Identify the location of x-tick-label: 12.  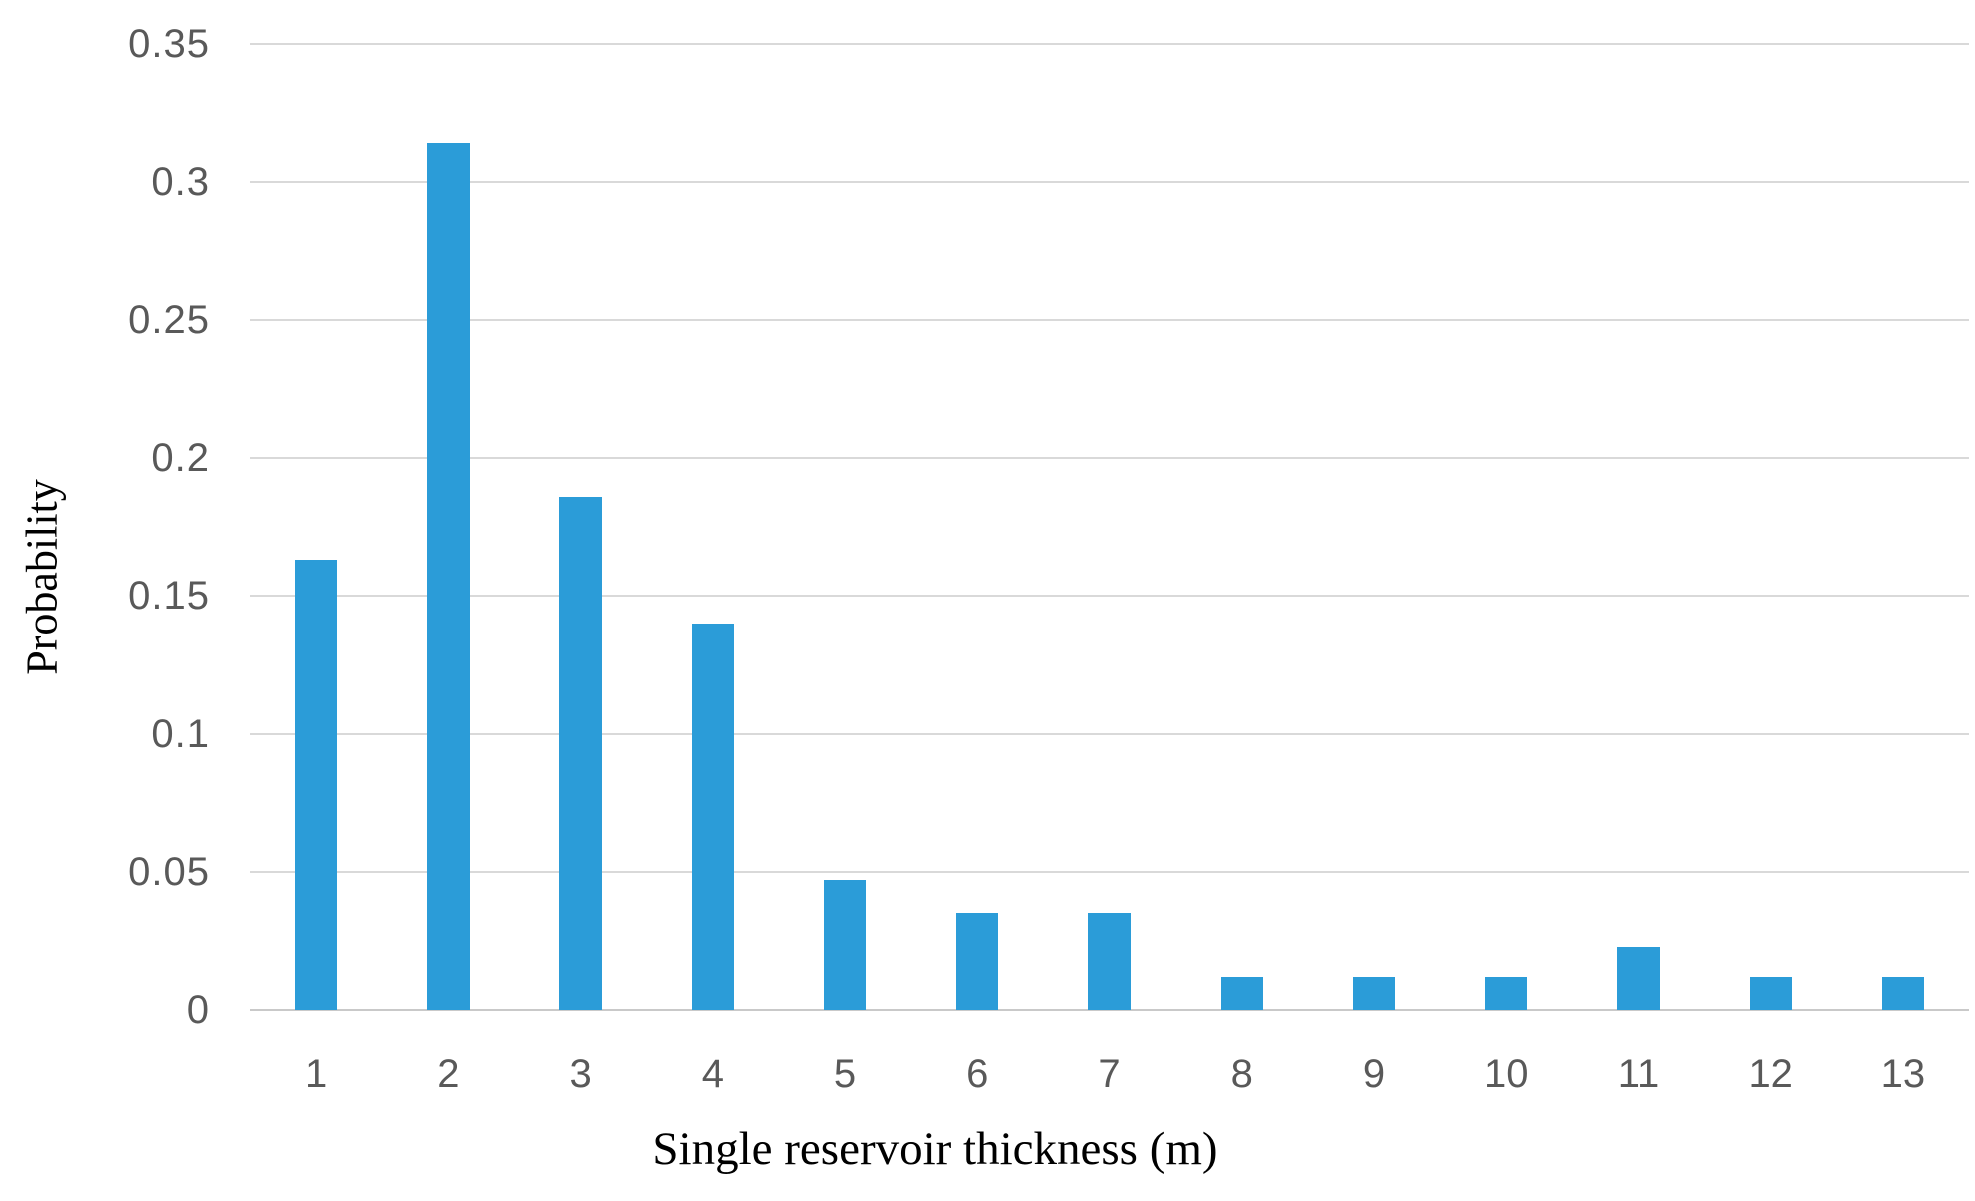
(1770, 1074).